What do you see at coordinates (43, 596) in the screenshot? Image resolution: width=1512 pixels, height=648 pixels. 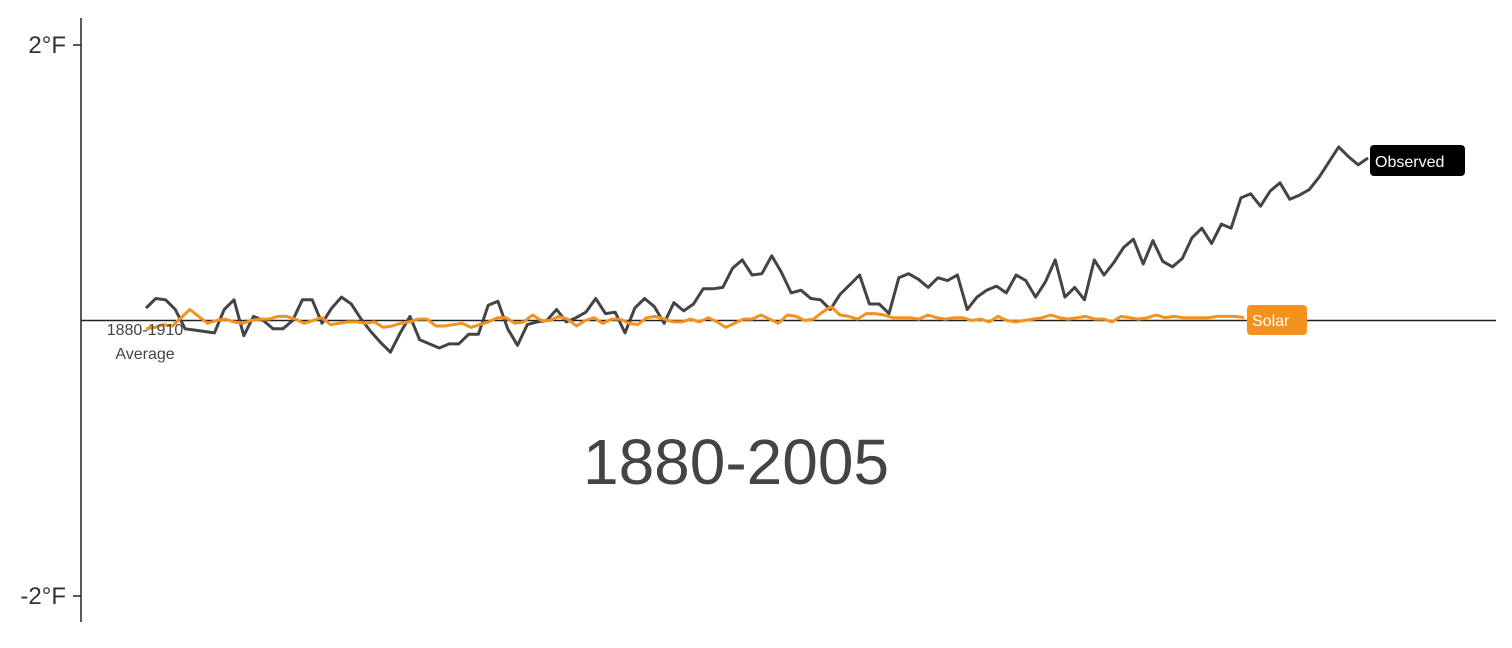 I see `y-tick-label-bottom: -2°F` at bounding box center [43, 596].